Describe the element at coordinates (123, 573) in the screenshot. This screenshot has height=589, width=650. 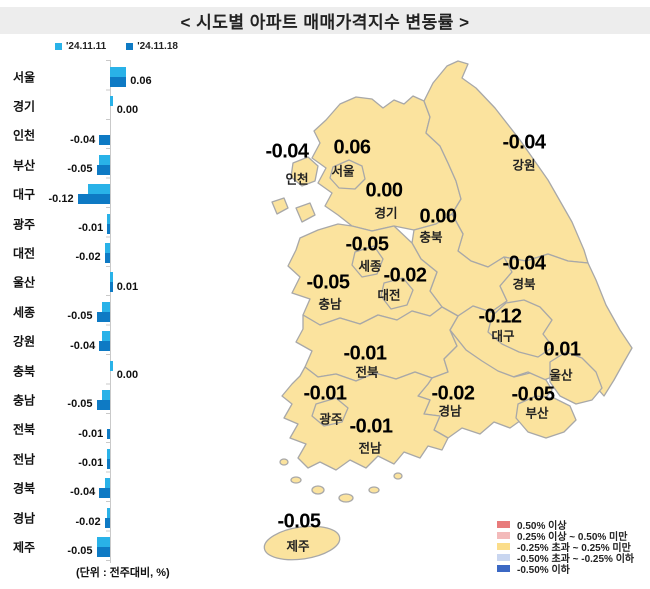
I see `unit-note: (단위 : 전주대비, %)` at that location.